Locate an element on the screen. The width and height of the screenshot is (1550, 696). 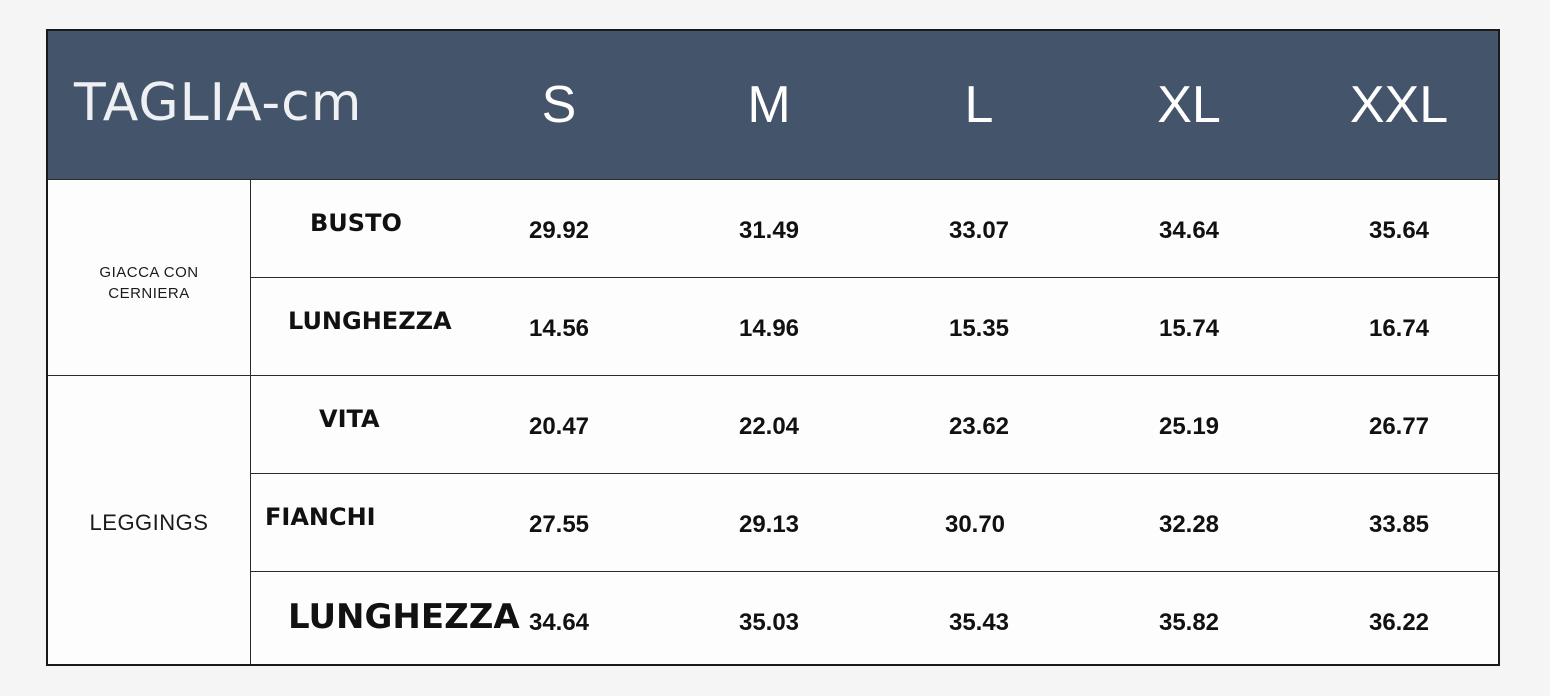
group-label-line: CERNIERA is located at coordinates (149, 293).